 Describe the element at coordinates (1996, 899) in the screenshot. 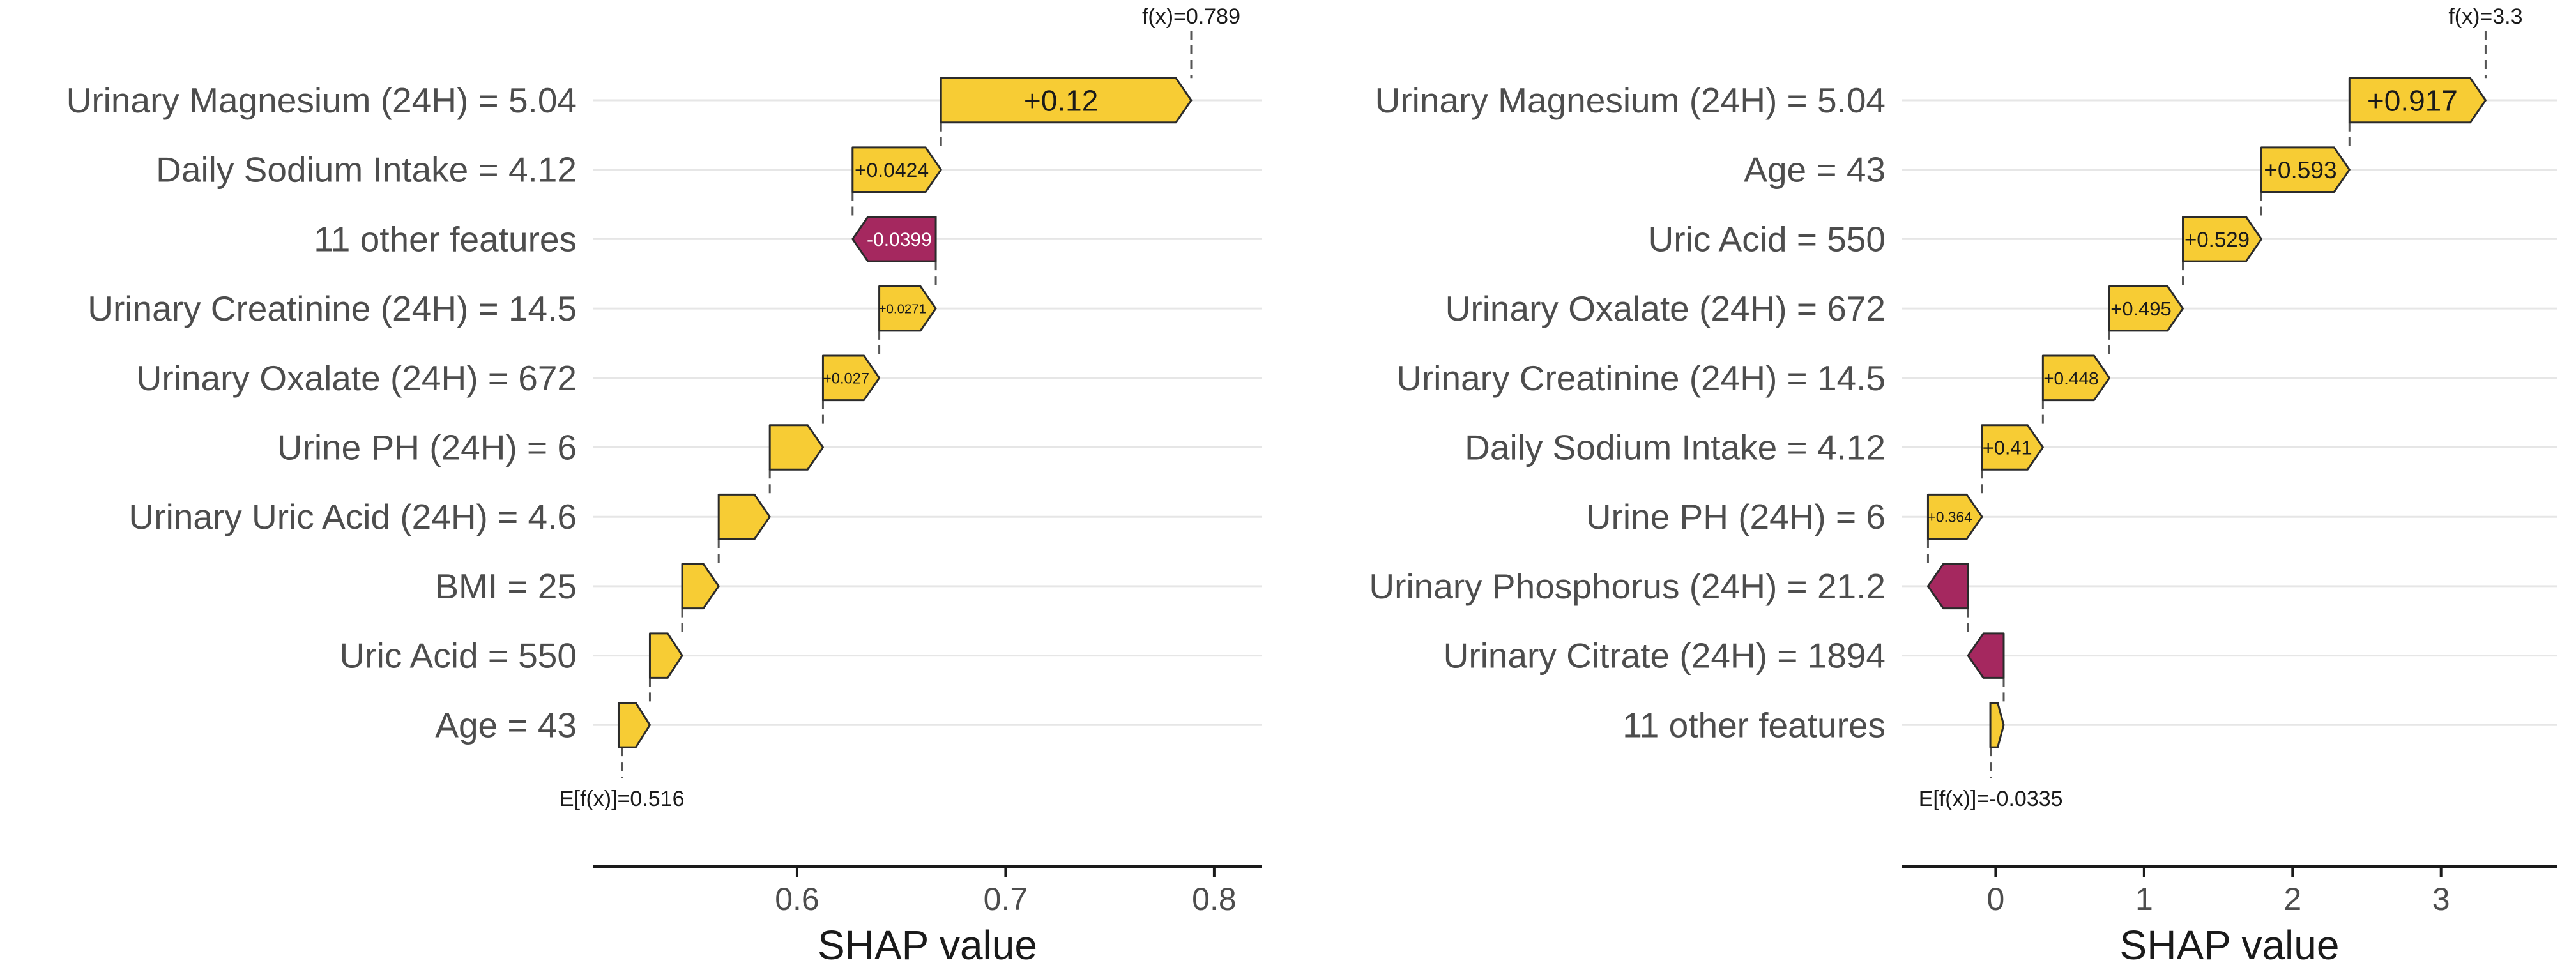

I see `x-tick-label: 0` at that location.